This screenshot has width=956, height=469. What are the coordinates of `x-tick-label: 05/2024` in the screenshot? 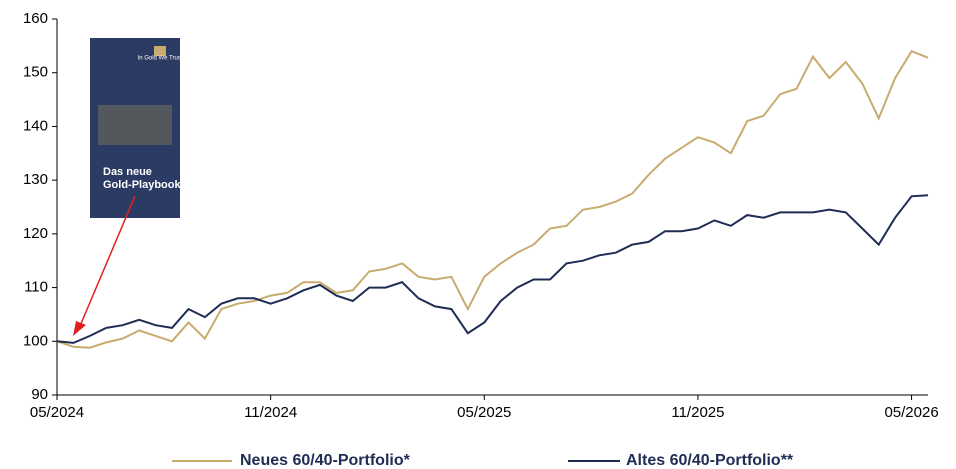 It's located at (57, 412).